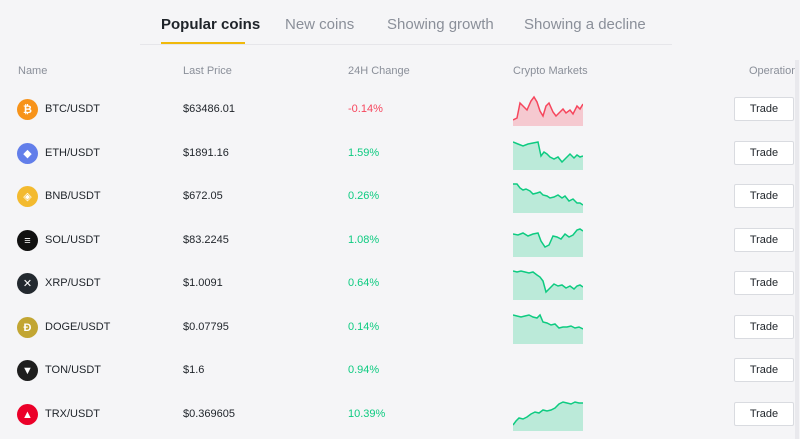 This screenshot has height=439, width=800. I want to click on last-price: $1.0091, so click(203, 283).